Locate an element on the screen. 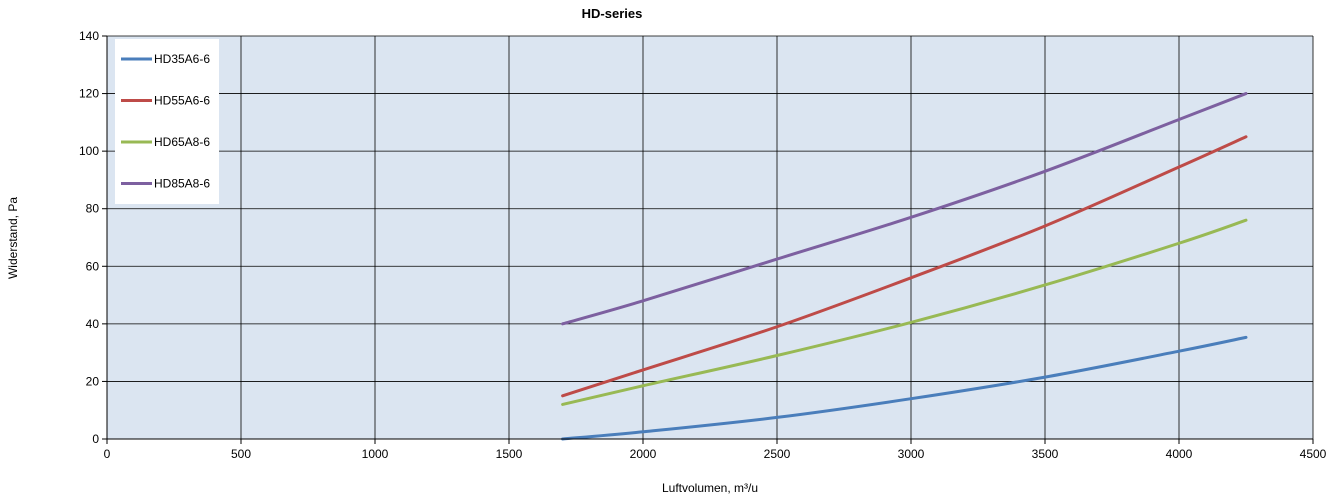 This screenshot has width=1340, height=499. chart-title: HD-series is located at coordinates (612, 13).